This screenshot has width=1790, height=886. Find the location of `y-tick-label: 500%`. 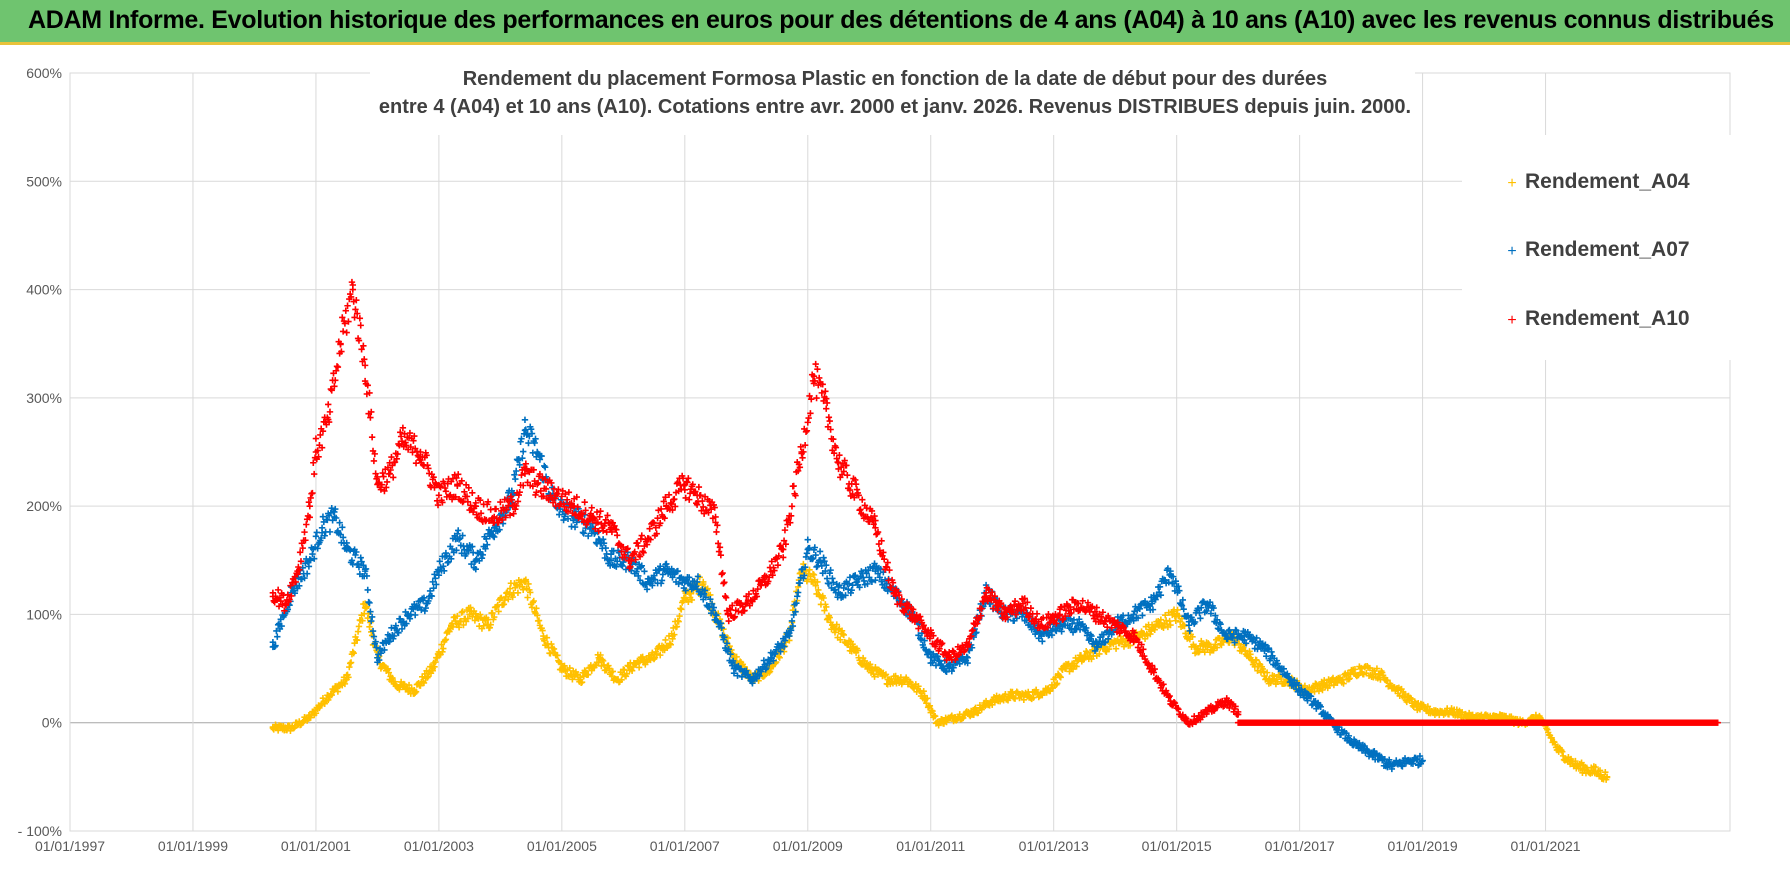

y-tick-label: 500% is located at coordinates (44, 181).